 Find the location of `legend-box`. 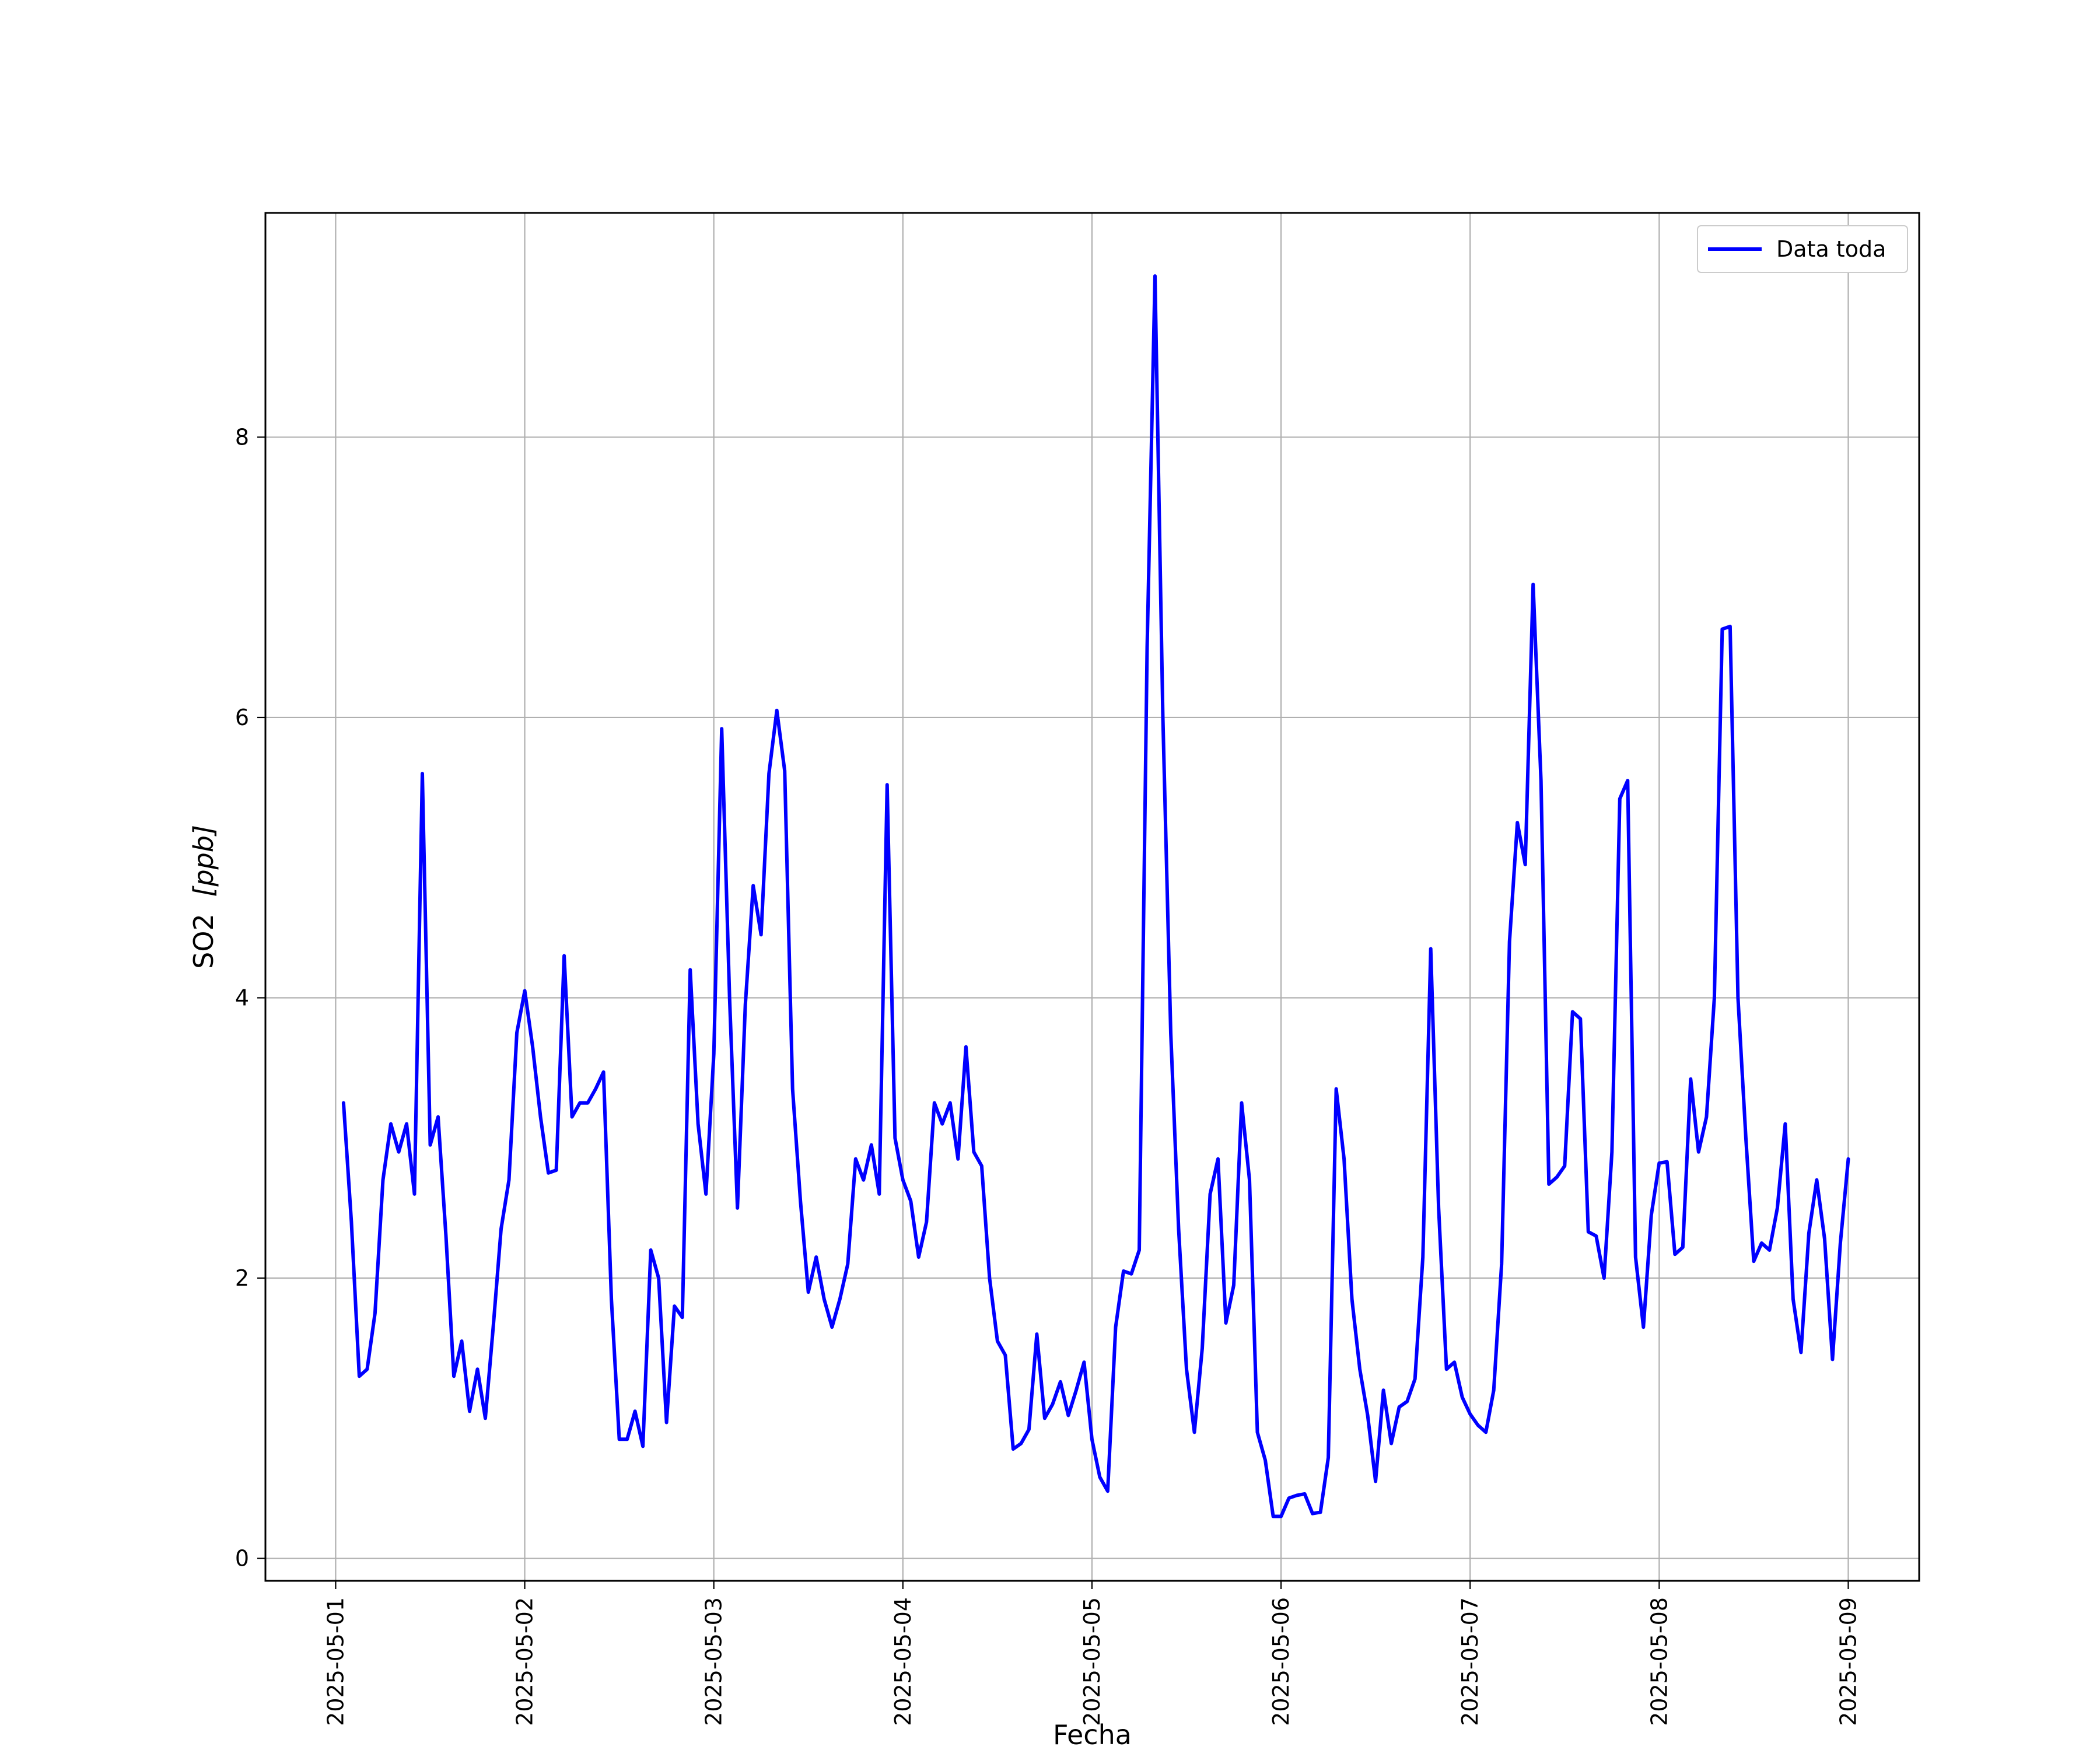

legend-box is located at coordinates (1803, 249).